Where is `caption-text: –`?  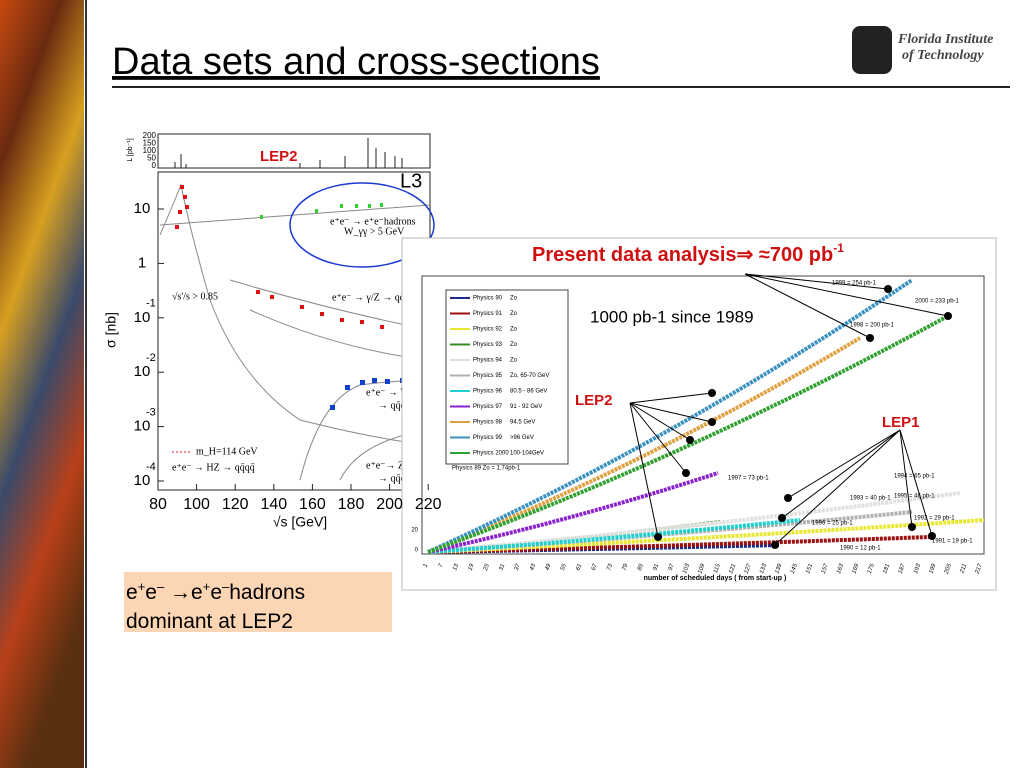
caption-text: – is located at coordinates (226, 586).